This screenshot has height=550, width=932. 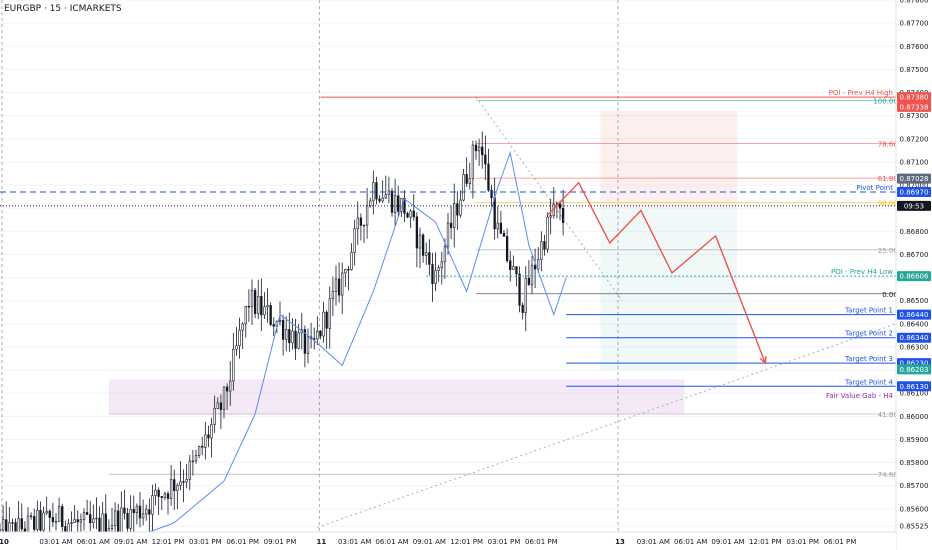 What do you see at coordinates (669, 158) in the screenshot?
I see `stop-loss-zone` at bounding box center [669, 158].